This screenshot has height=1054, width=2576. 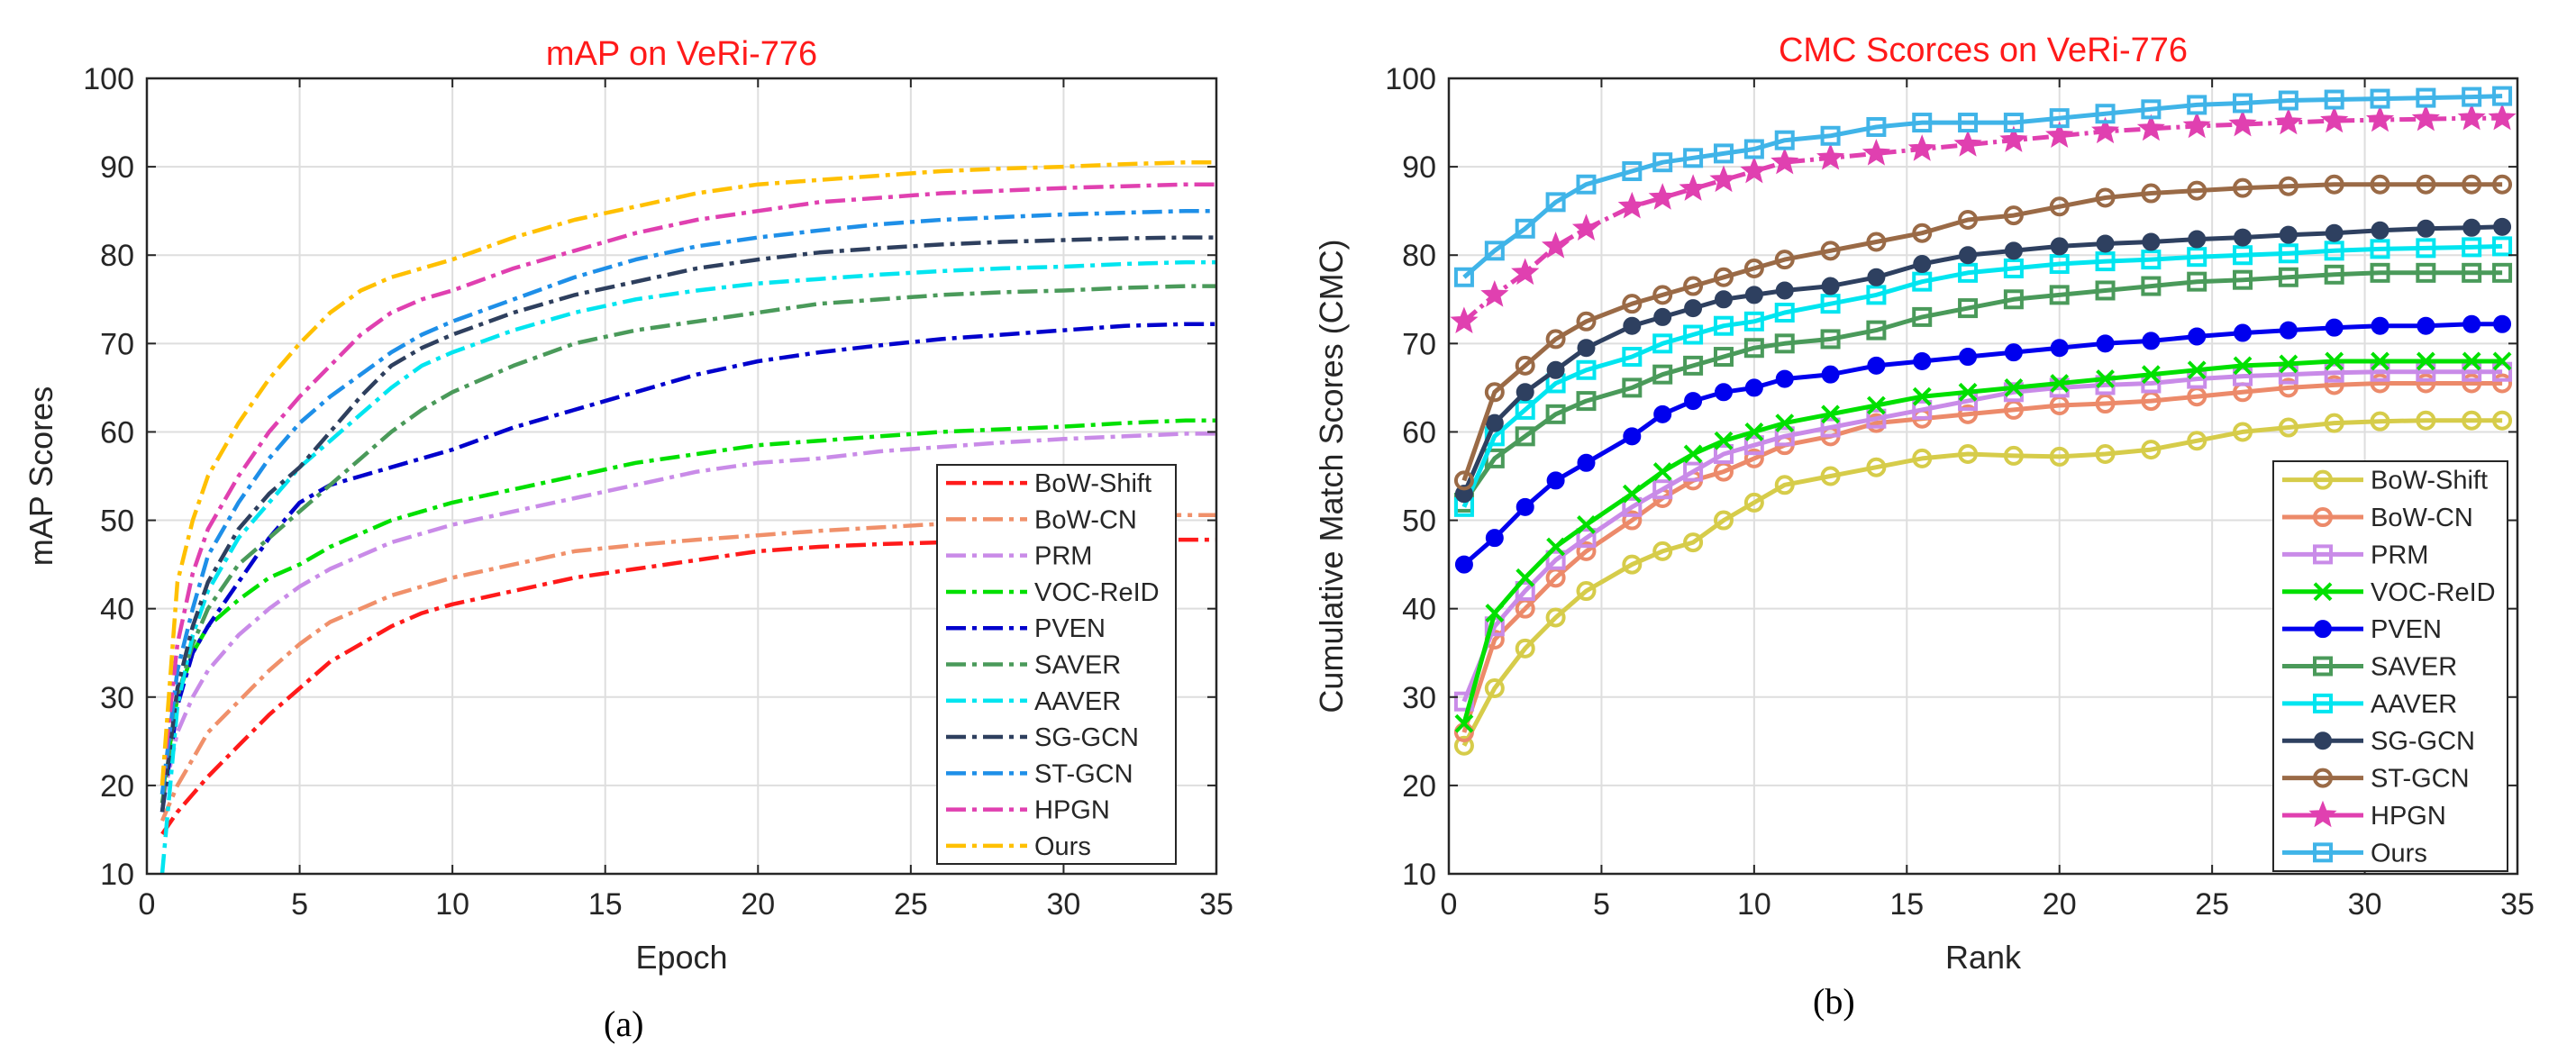 What do you see at coordinates (2362, 630) in the screenshot?
I see `legend-item: PVEN` at bounding box center [2362, 630].